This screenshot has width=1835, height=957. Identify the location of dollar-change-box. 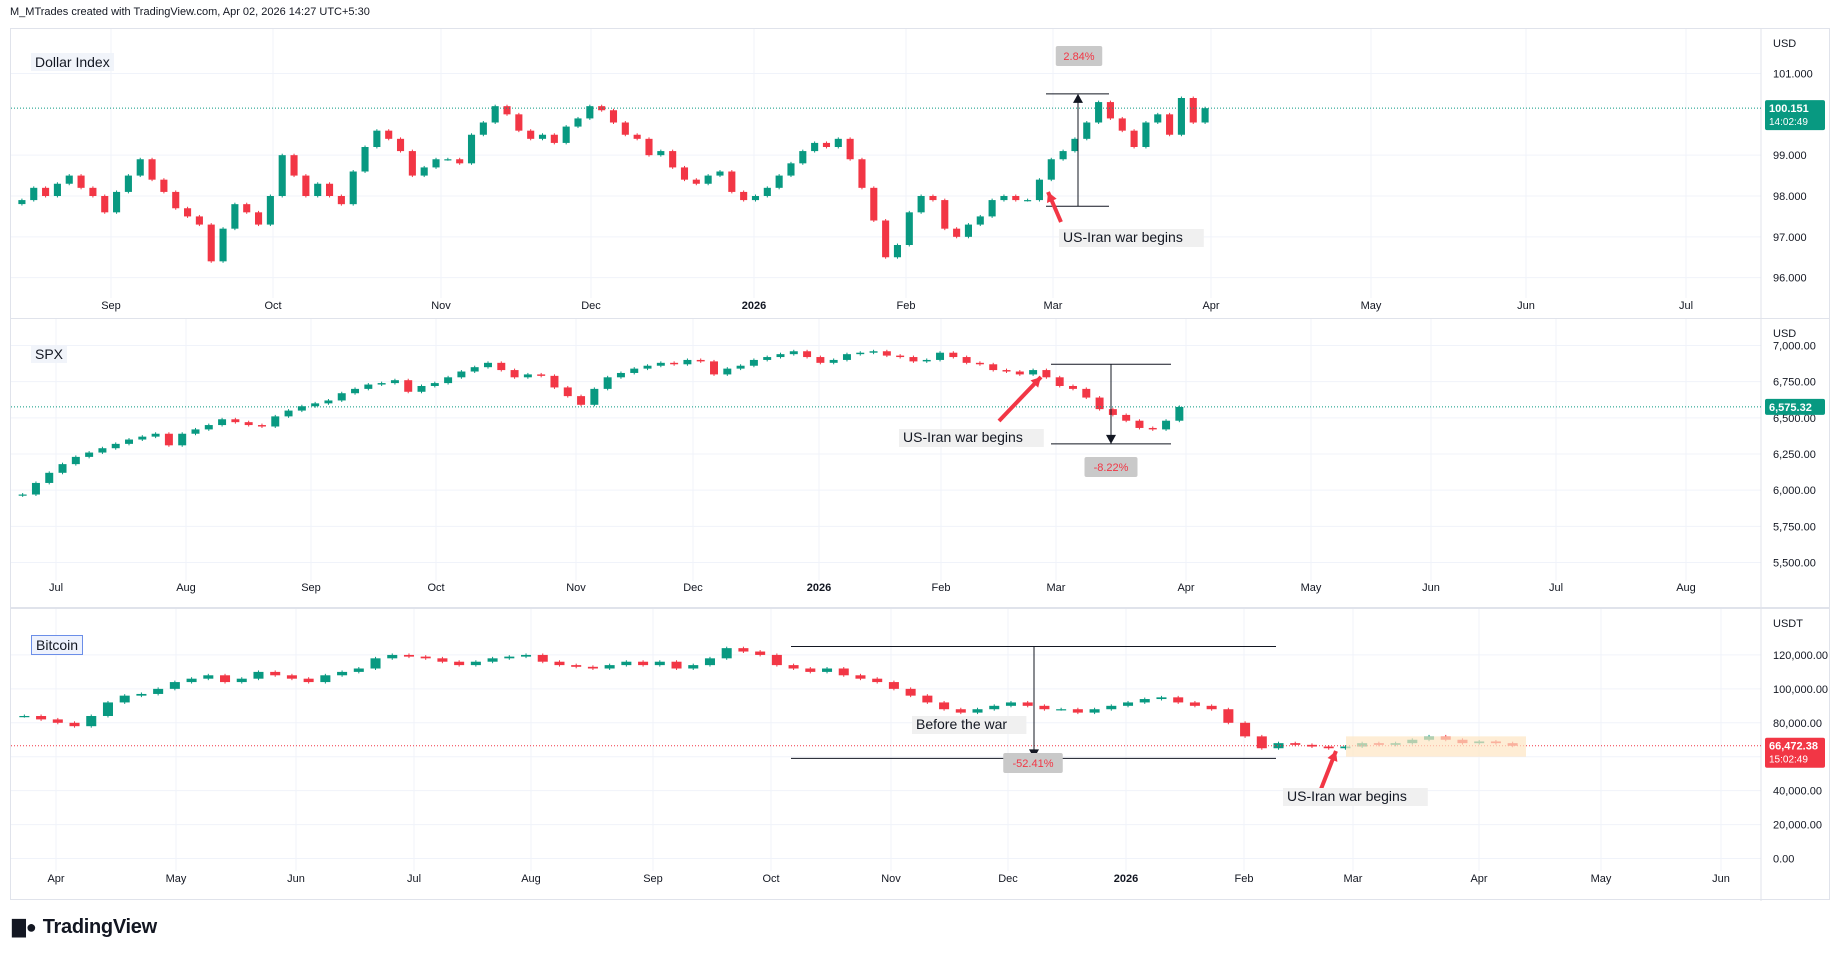
(1079, 56).